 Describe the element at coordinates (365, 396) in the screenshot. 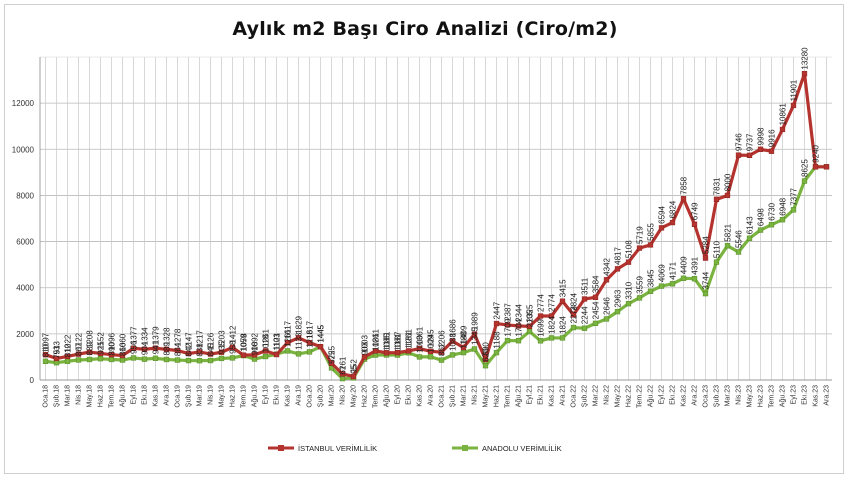

I see `x-tick-label: Haz.20` at that location.